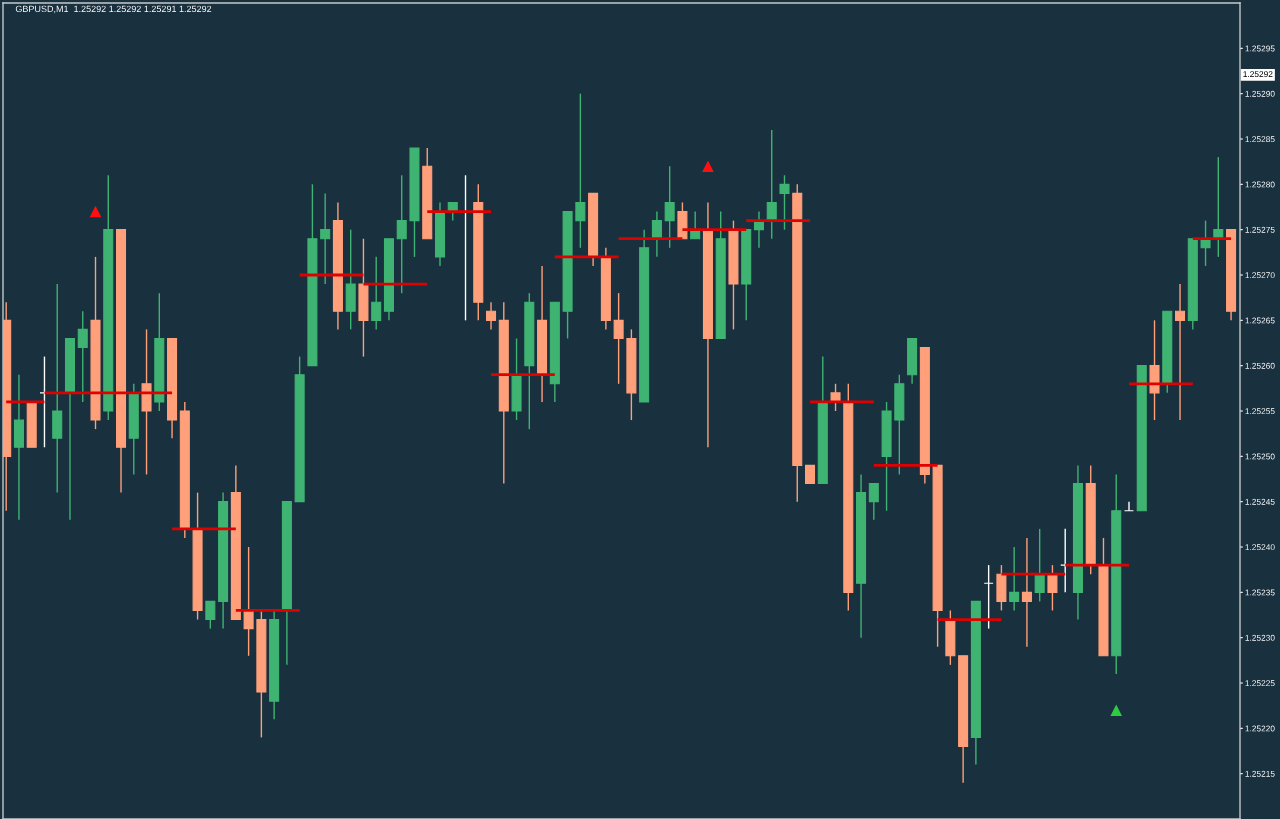 The image size is (1280, 819). Describe the element at coordinates (1260, 411) in the screenshot. I see `y-tick-label: 1.25255` at that location.